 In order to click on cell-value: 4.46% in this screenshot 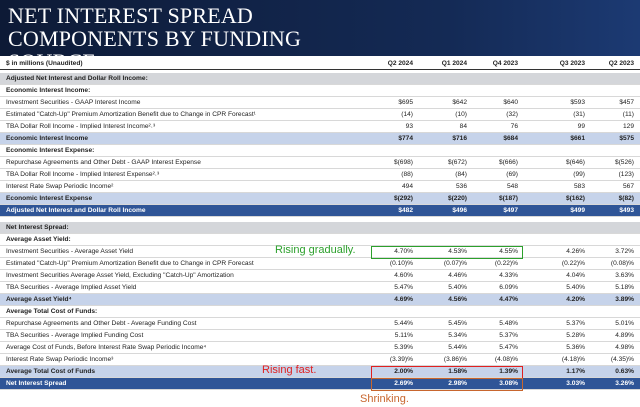, I will do `click(457, 275)`.